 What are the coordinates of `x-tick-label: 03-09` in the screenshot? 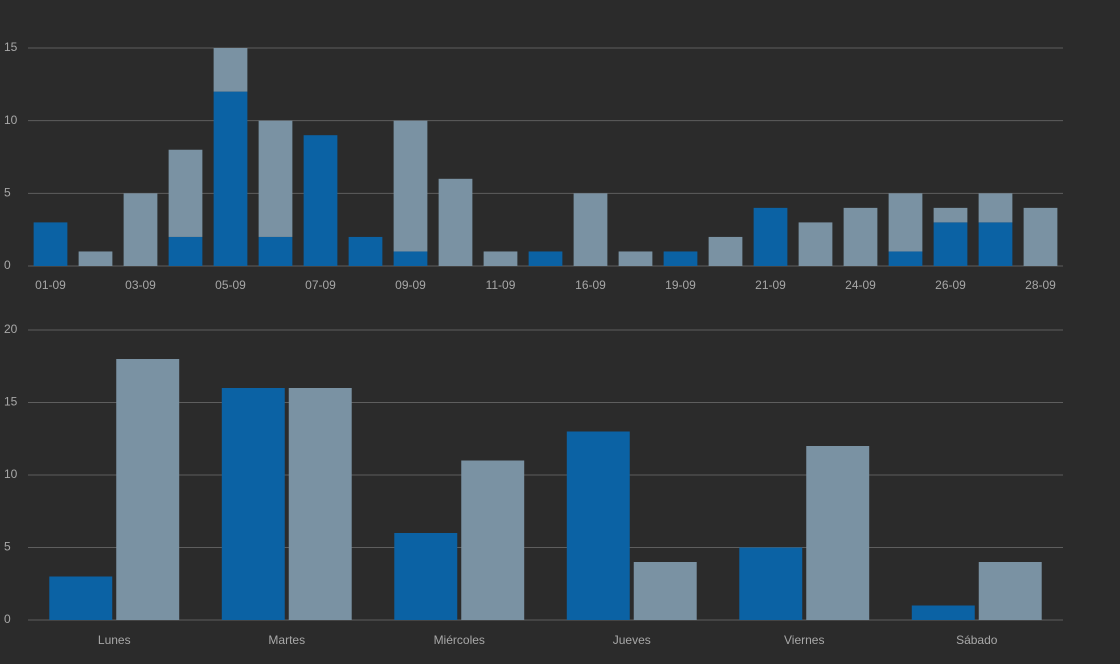 It's located at (140, 285).